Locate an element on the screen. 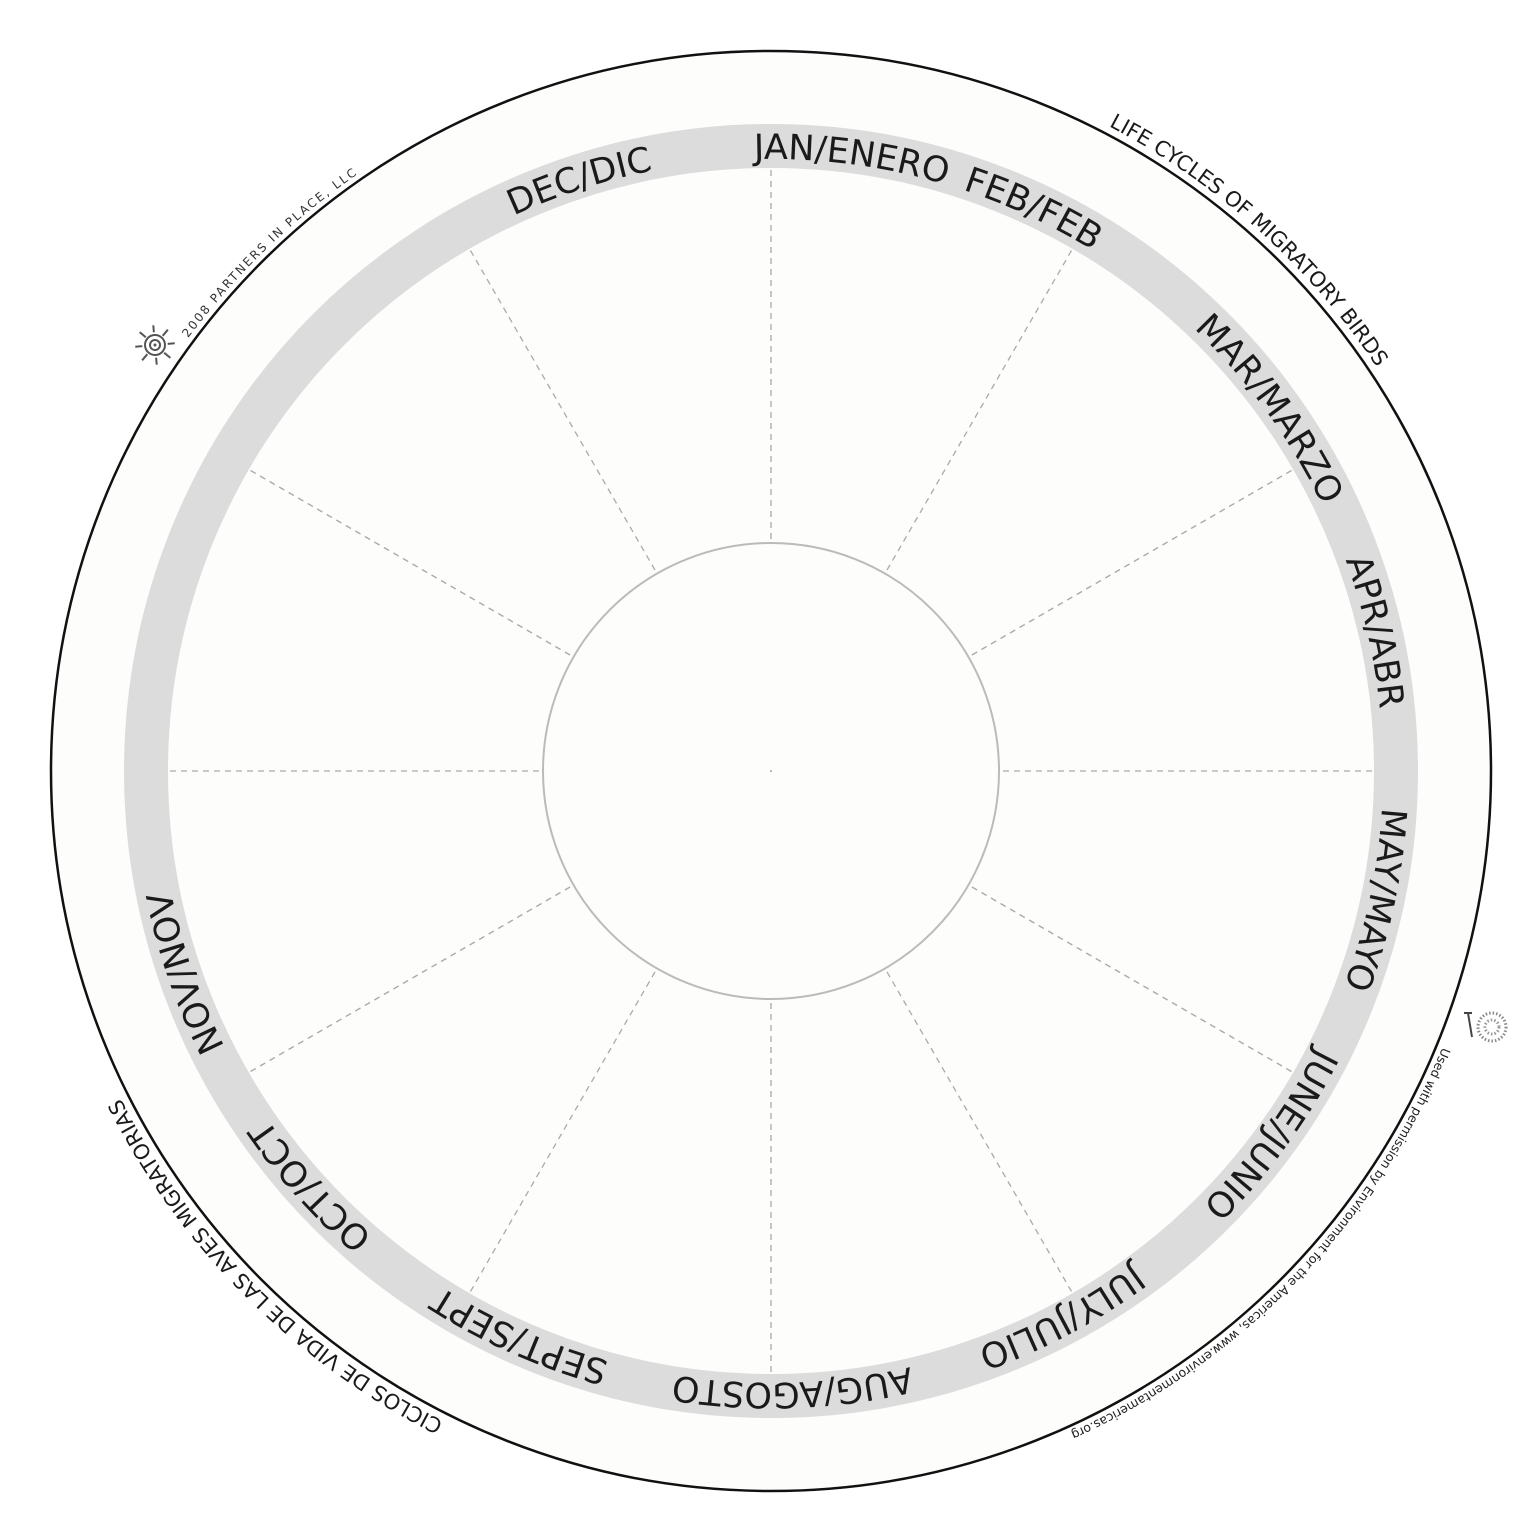  tree-bird-logo-icon is located at coordinates (1486, 1027).